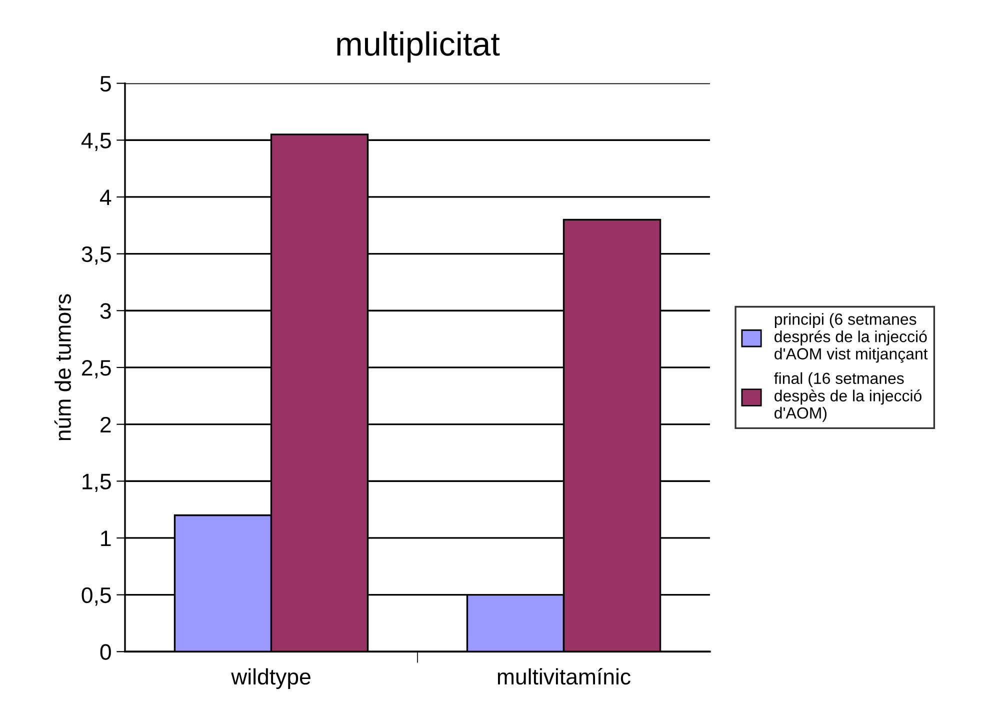  What do you see at coordinates (106, 538) in the screenshot?
I see `y-tick-label: 1` at bounding box center [106, 538].